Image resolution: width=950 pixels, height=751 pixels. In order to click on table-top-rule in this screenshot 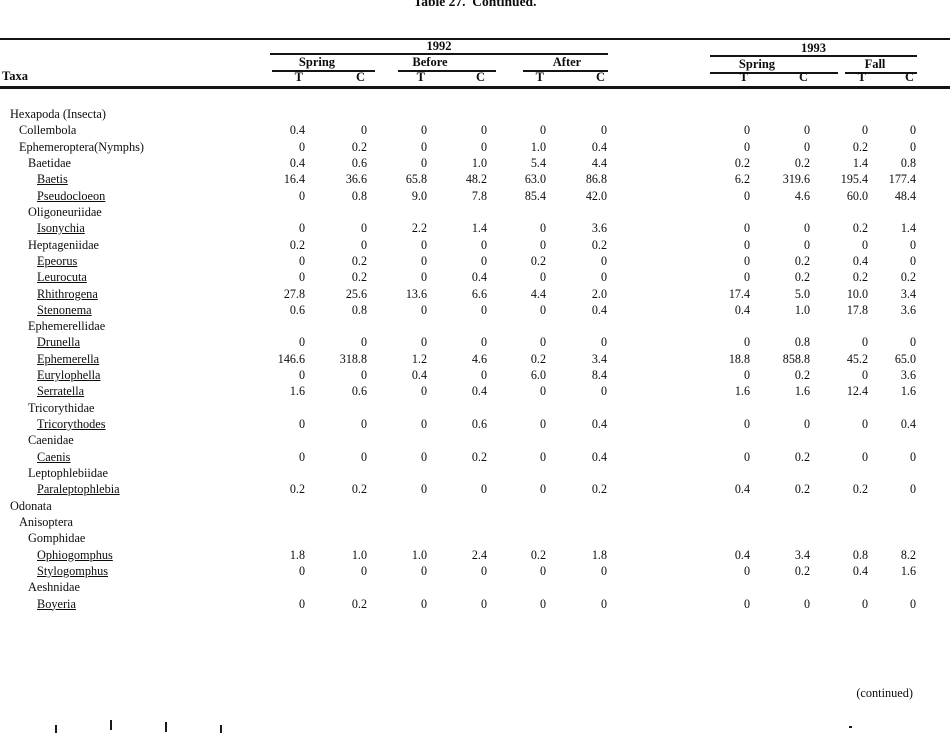, I will do `click(475, 39)`.